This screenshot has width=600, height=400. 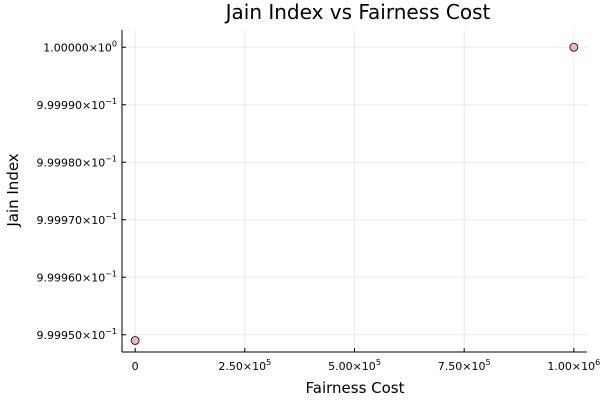 I want to click on x-tick-label: 1.00×106, so click(x=573, y=365).